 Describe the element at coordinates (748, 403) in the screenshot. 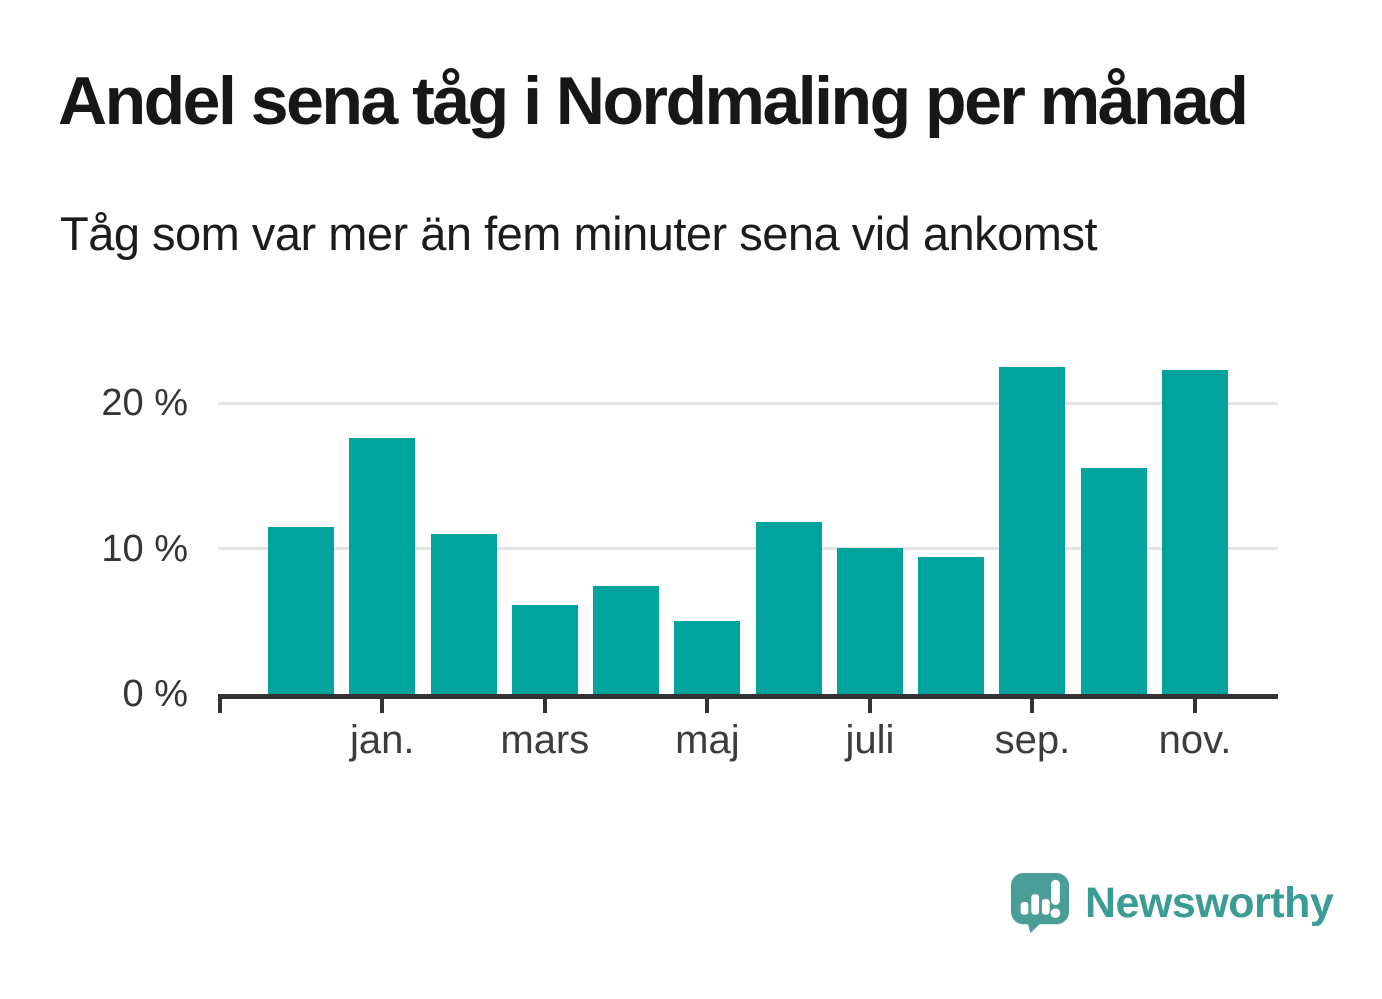

I see `gridline-20-percent` at that location.